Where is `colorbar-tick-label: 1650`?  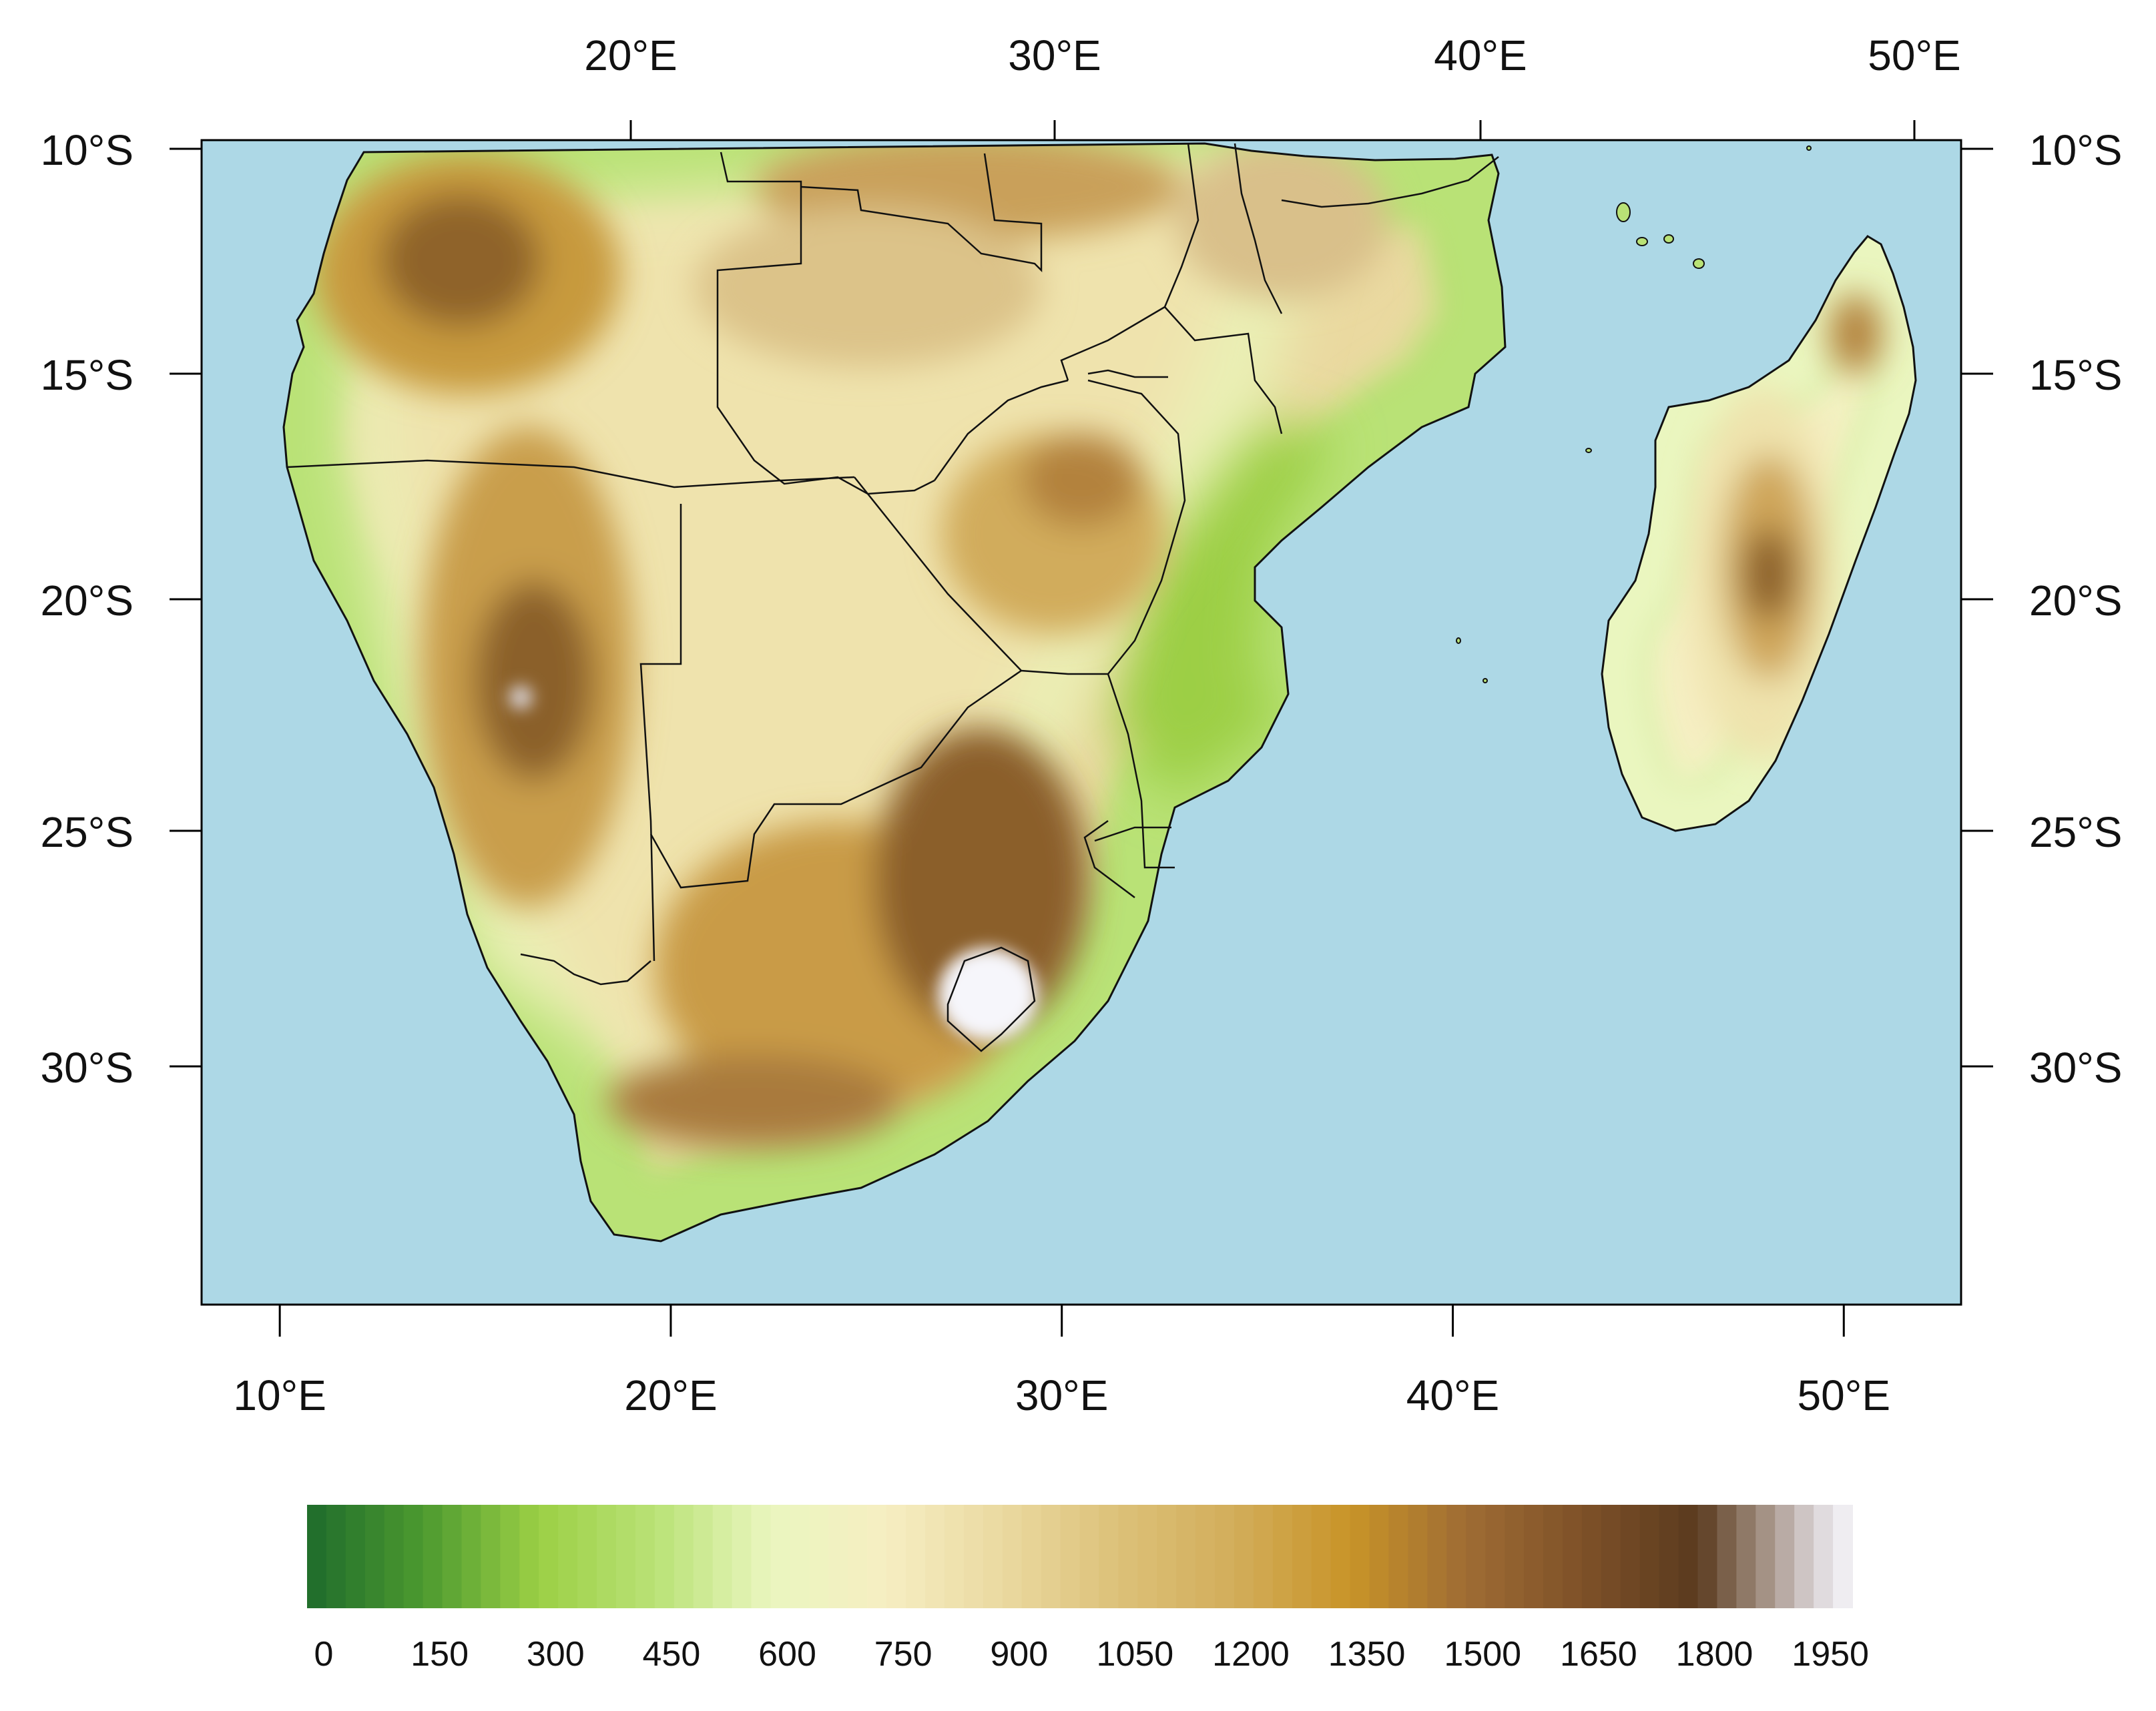
colorbar-tick-label: 1650 is located at coordinates (1599, 1654).